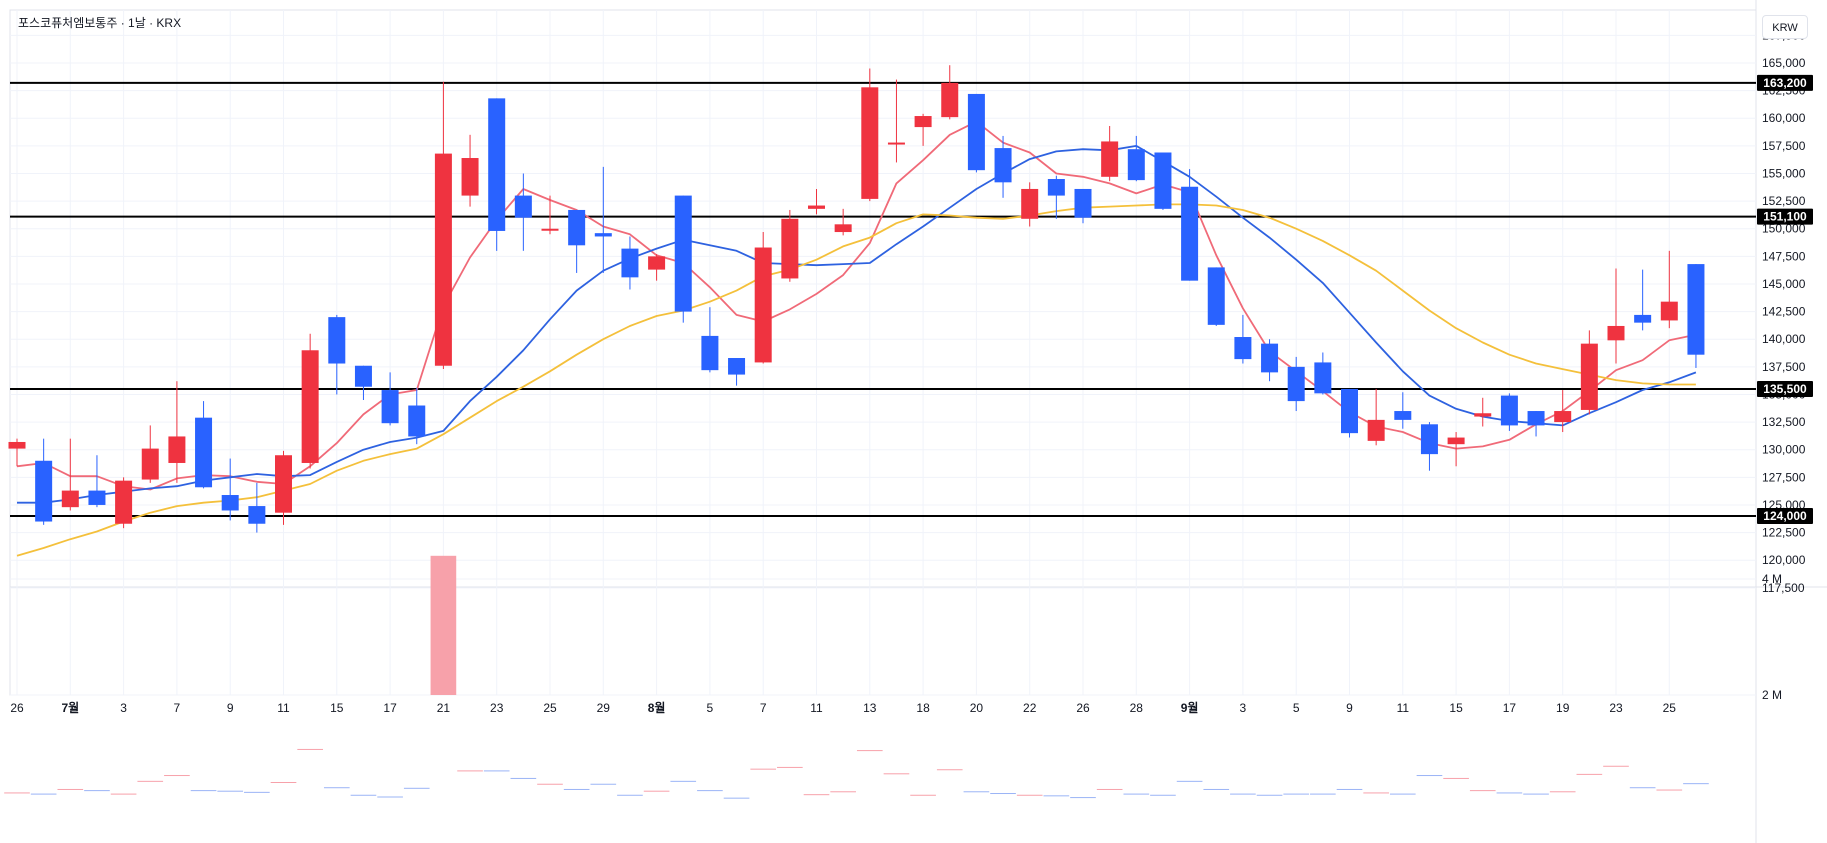  I want to click on date-tick-label: 13, so click(870, 708).